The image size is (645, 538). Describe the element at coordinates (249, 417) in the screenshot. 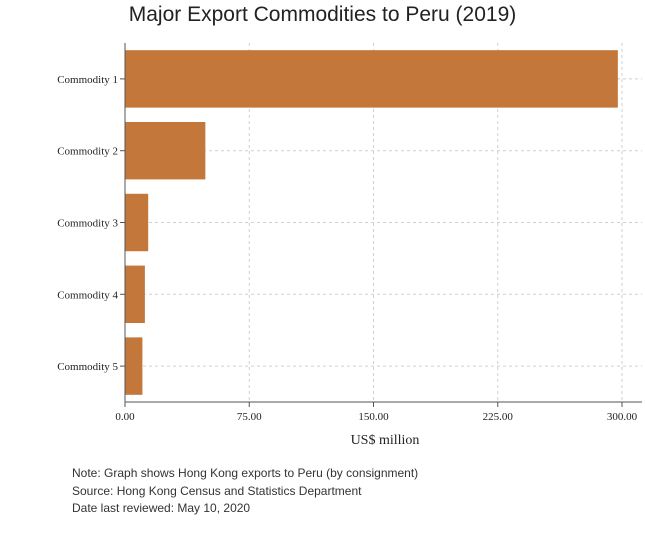

I see `x-tick-label: 75.00` at that location.